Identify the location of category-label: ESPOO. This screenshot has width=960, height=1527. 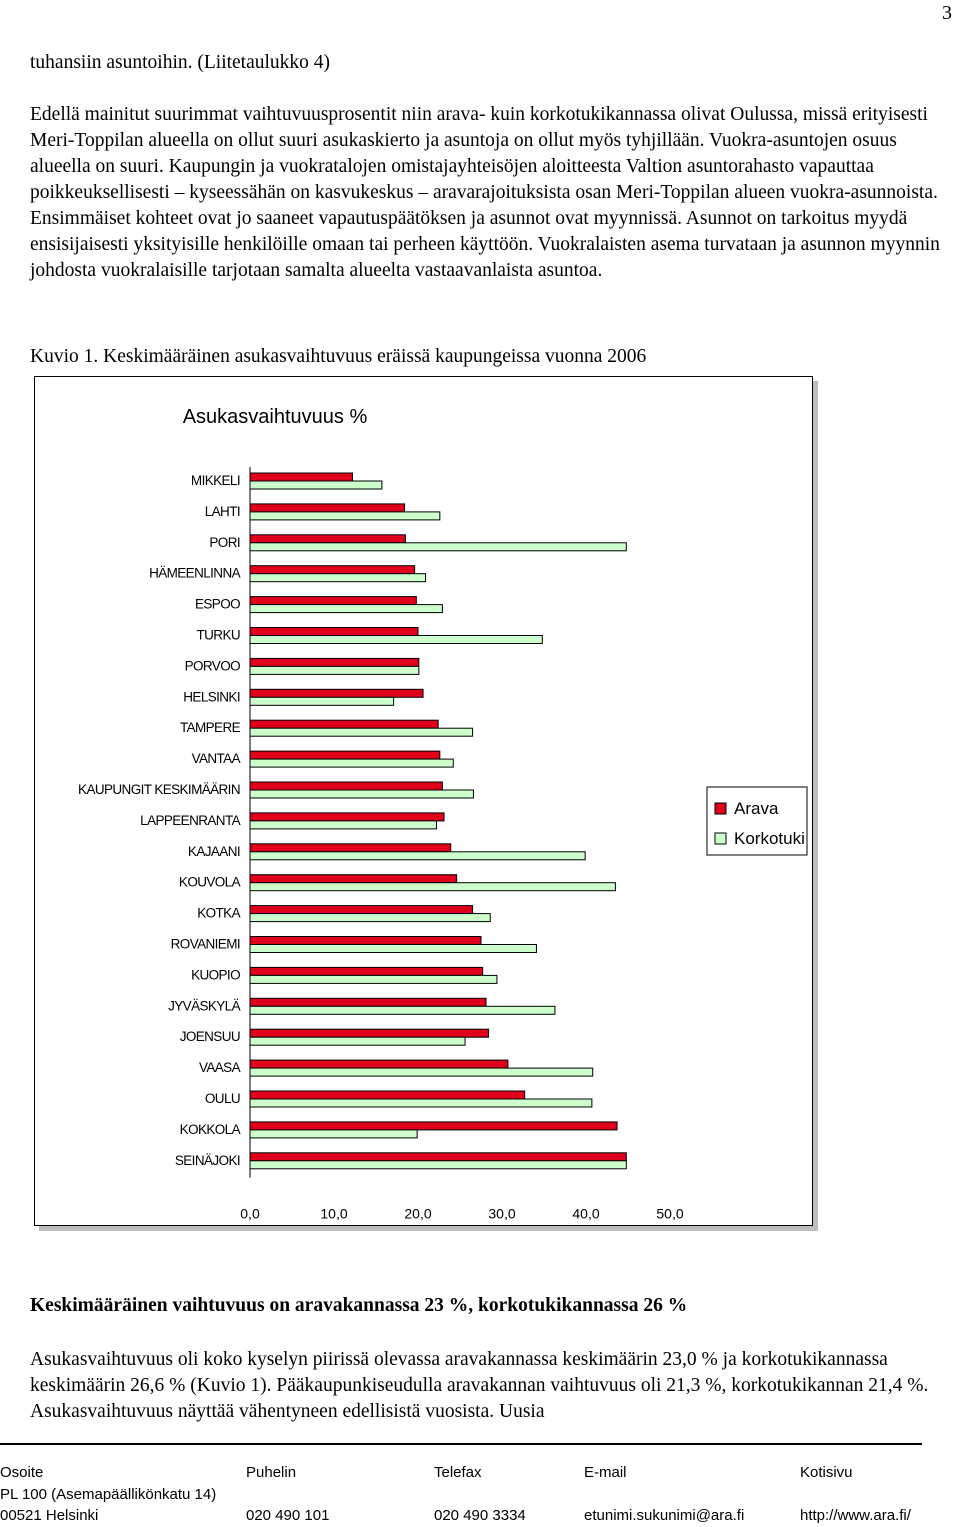
(217, 604).